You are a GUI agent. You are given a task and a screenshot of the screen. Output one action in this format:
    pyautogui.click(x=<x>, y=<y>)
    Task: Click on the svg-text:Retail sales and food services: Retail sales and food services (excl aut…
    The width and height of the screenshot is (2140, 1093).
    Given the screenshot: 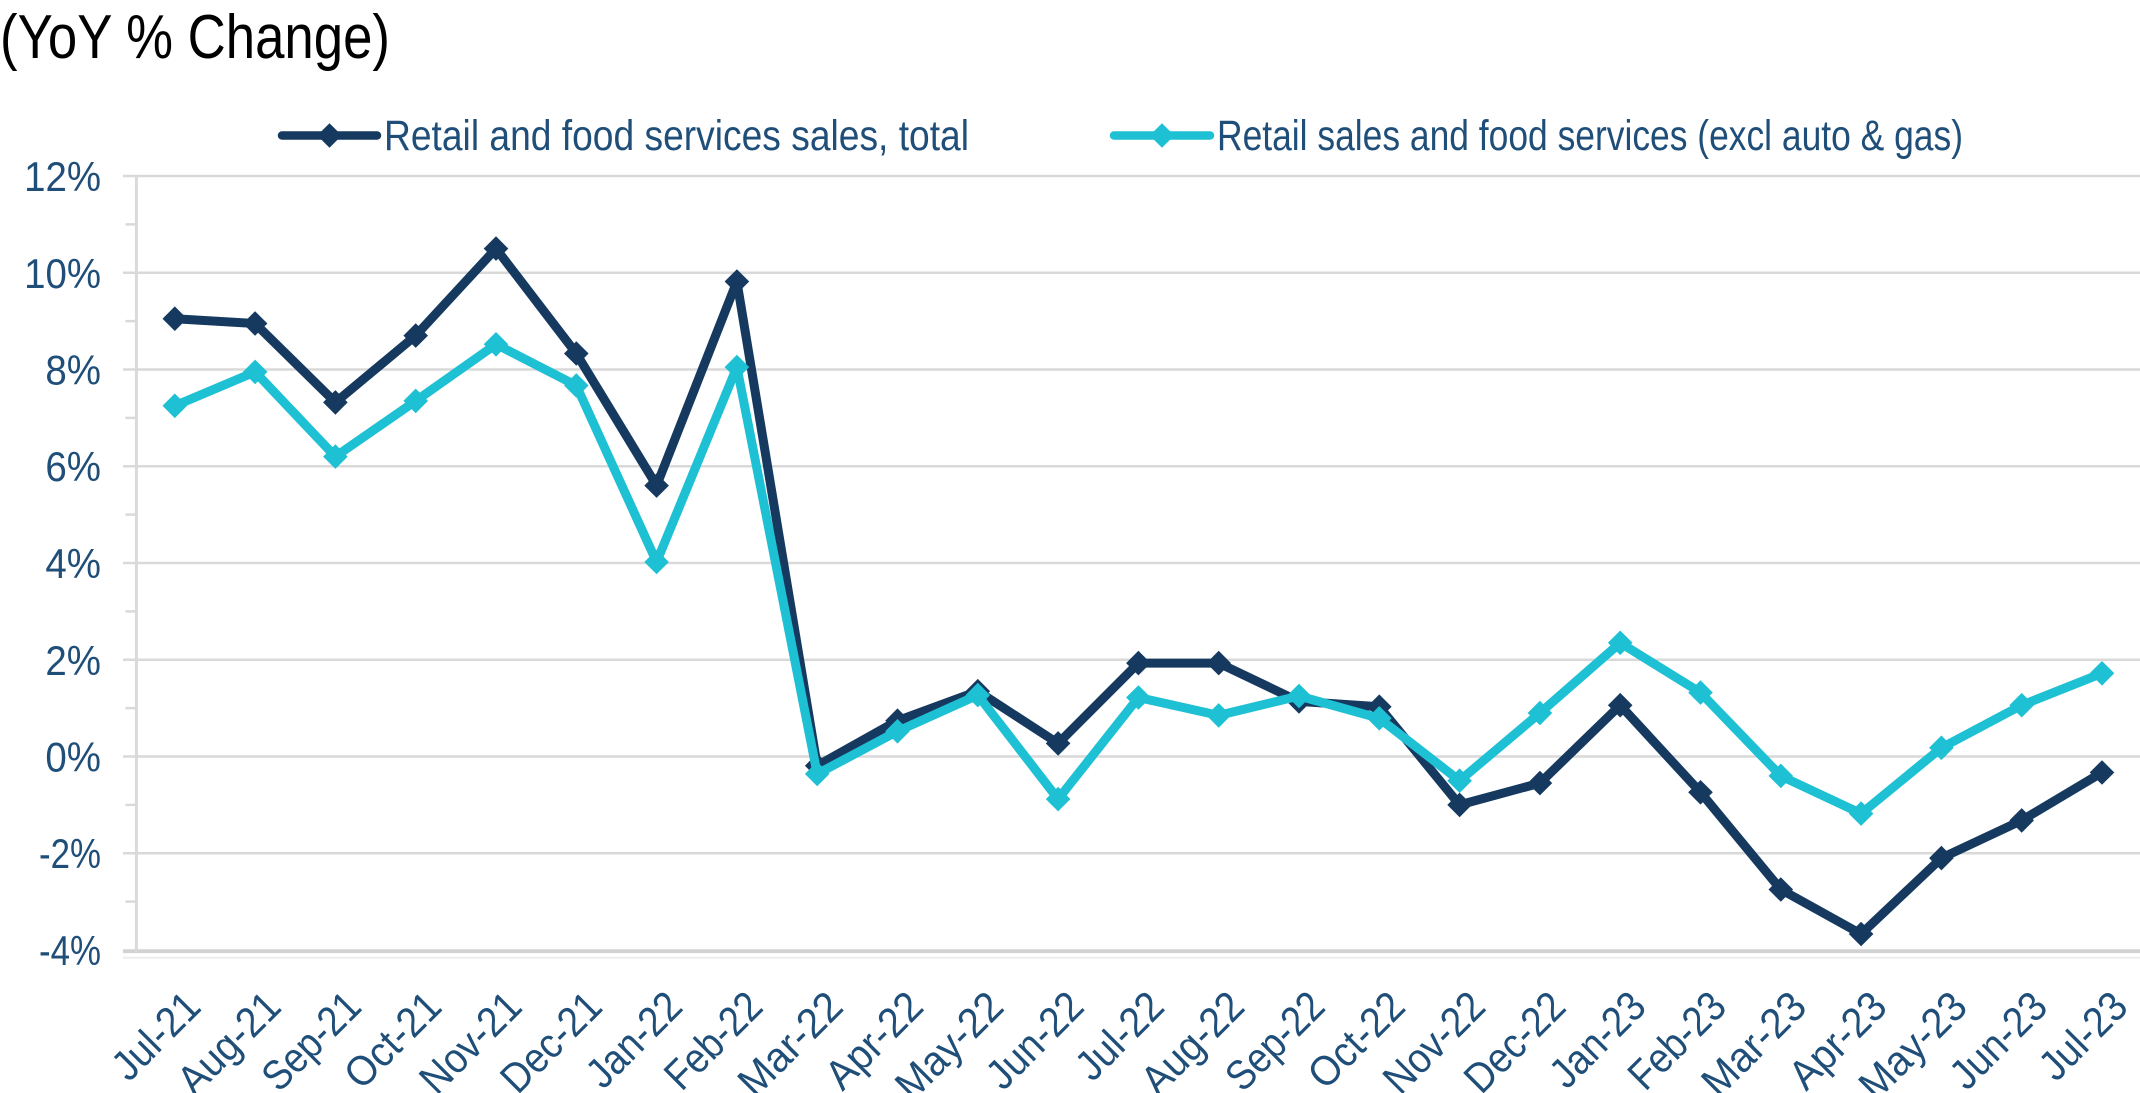 What is the action you would take?
    pyautogui.click(x=1590, y=136)
    